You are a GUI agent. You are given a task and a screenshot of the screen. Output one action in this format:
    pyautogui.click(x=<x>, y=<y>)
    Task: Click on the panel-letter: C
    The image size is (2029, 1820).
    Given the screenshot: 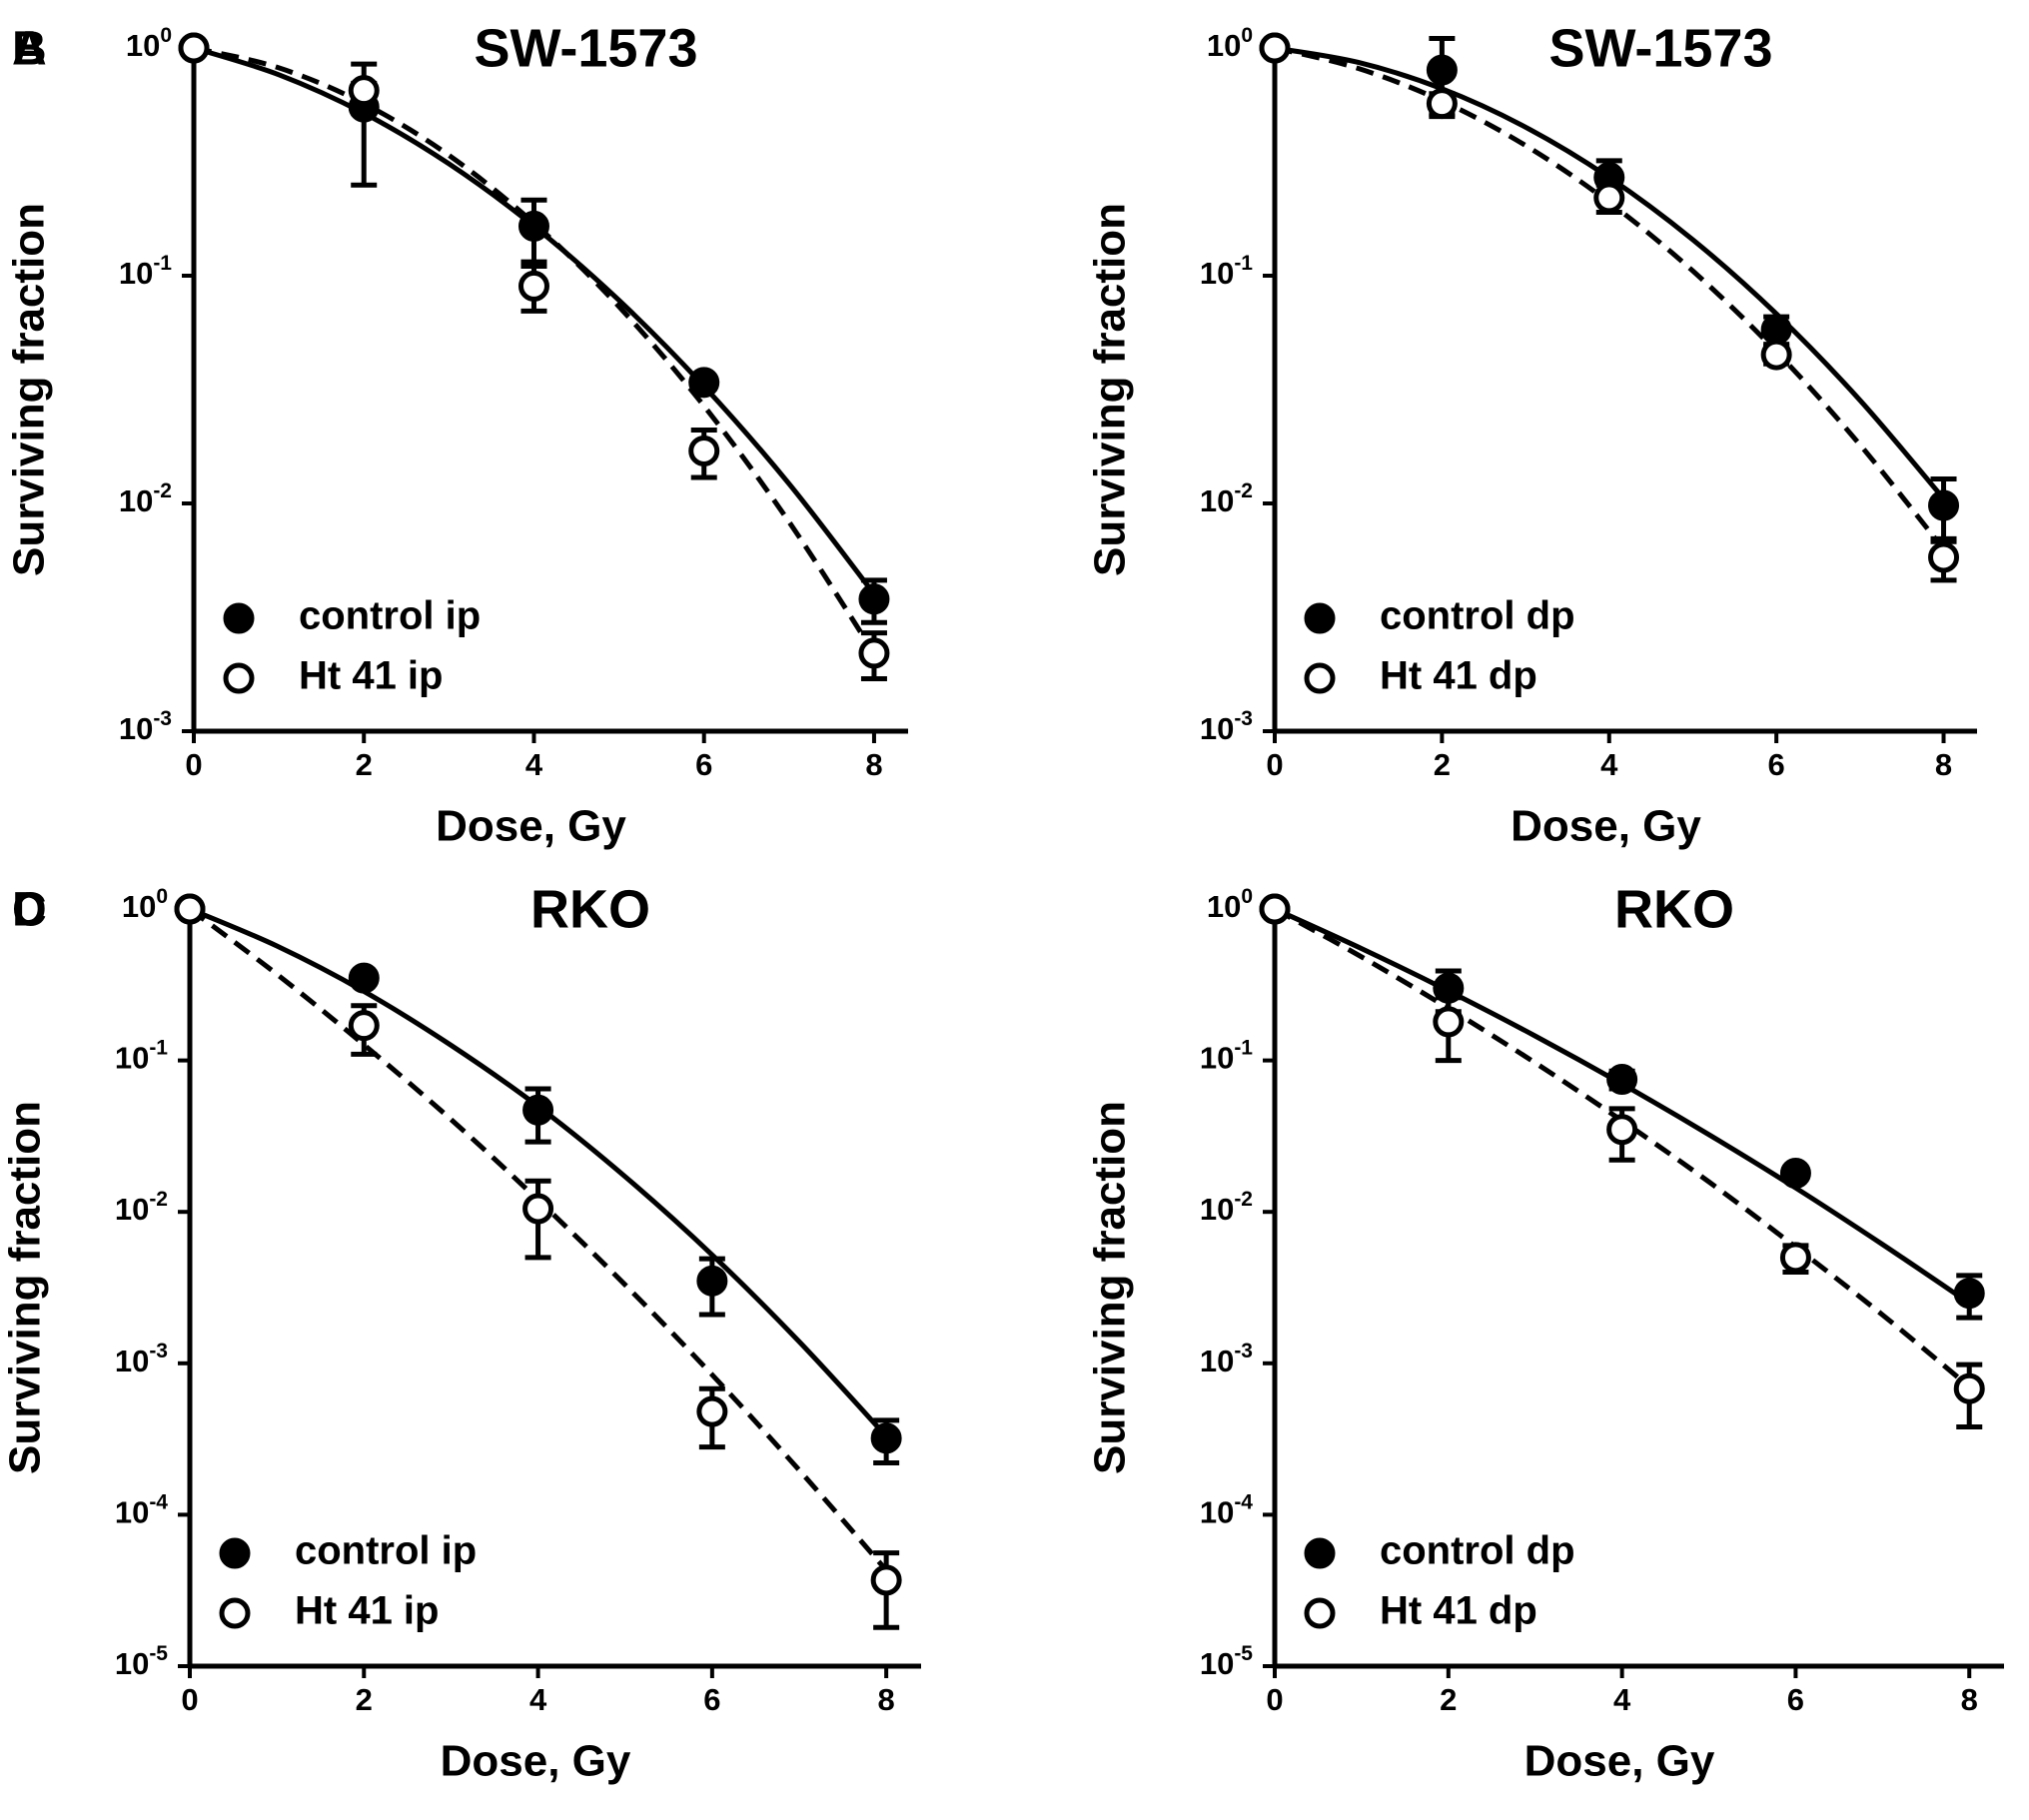 What is the action you would take?
    pyautogui.click(x=29, y=910)
    